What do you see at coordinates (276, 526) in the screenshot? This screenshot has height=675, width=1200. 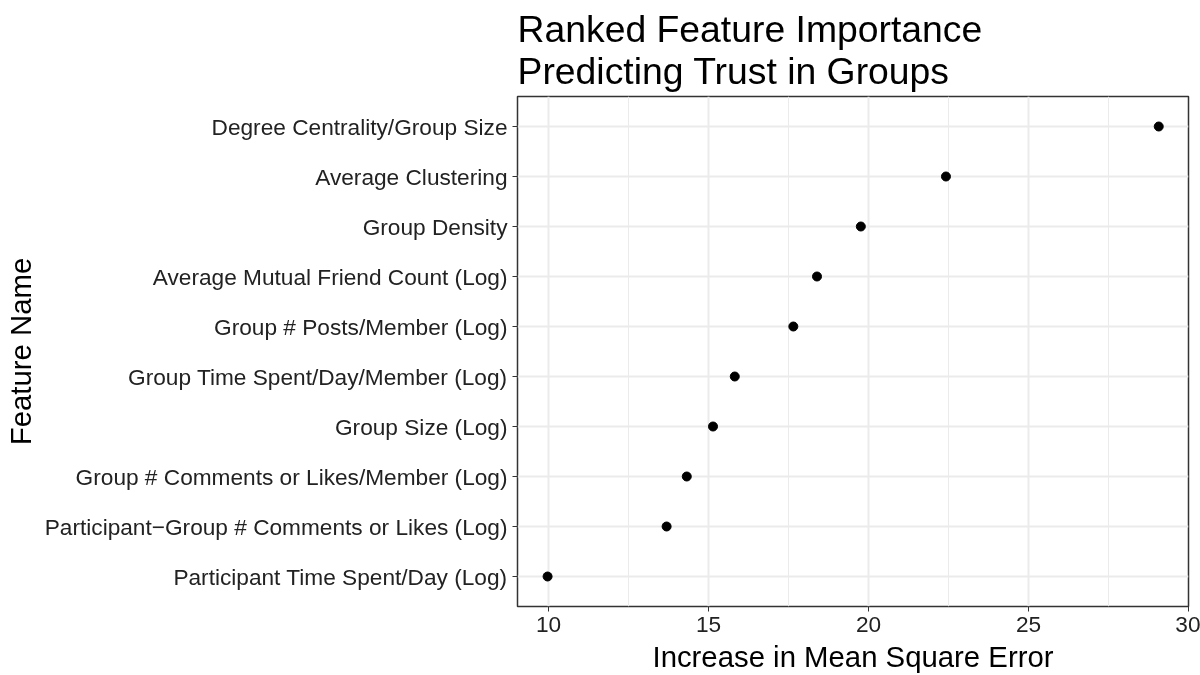 I see `y-tick-label: Participant−Group # Comments or Likes (Log)` at bounding box center [276, 526].